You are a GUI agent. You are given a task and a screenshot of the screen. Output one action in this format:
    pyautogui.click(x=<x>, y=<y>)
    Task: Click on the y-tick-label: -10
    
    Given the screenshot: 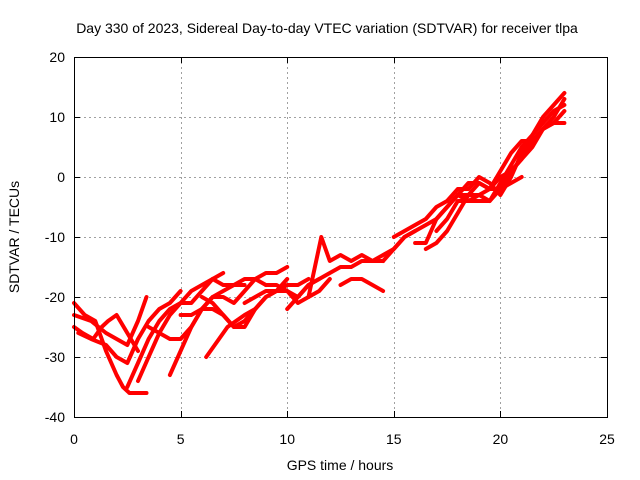 What is the action you would take?
    pyautogui.click(x=55, y=237)
    